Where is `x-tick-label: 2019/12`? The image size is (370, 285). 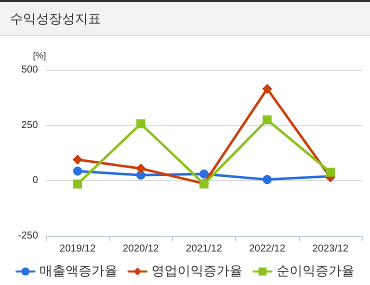 x-tick-label: 2019/12 is located at coordinates (78, 249).